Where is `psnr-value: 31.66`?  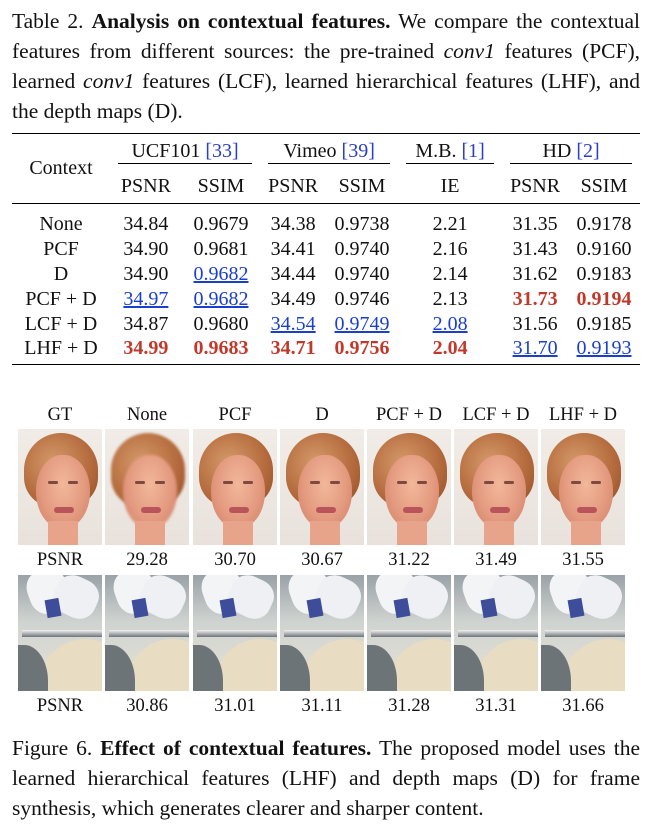 psnr-value: 31.66 is located at coordinates (583, 706).